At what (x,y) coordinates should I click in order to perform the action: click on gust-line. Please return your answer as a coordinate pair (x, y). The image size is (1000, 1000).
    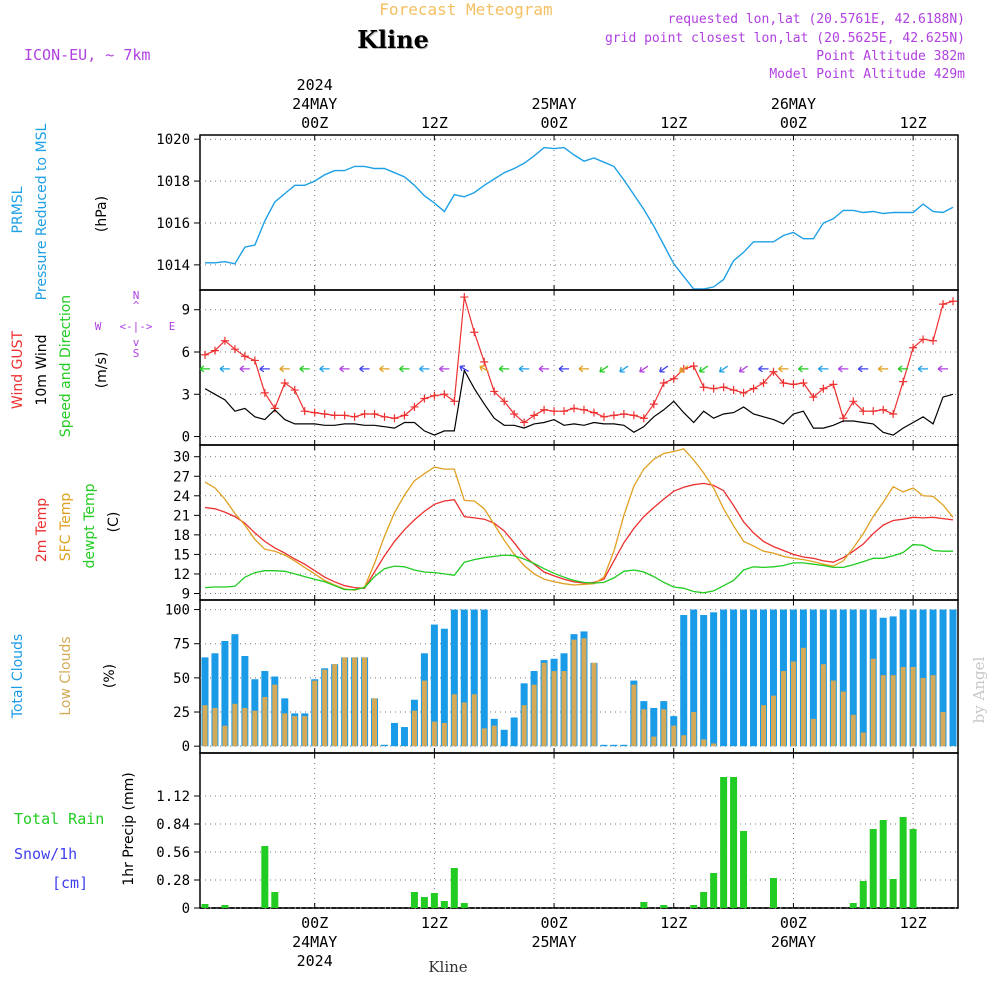
    Looking at the image, I should click on (579, 360).